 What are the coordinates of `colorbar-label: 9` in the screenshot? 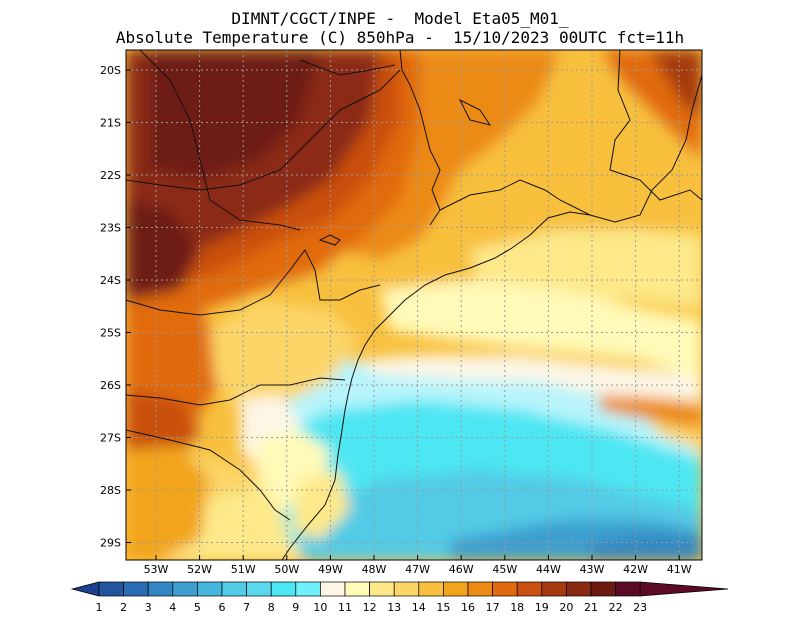 It's located at (295, 607).